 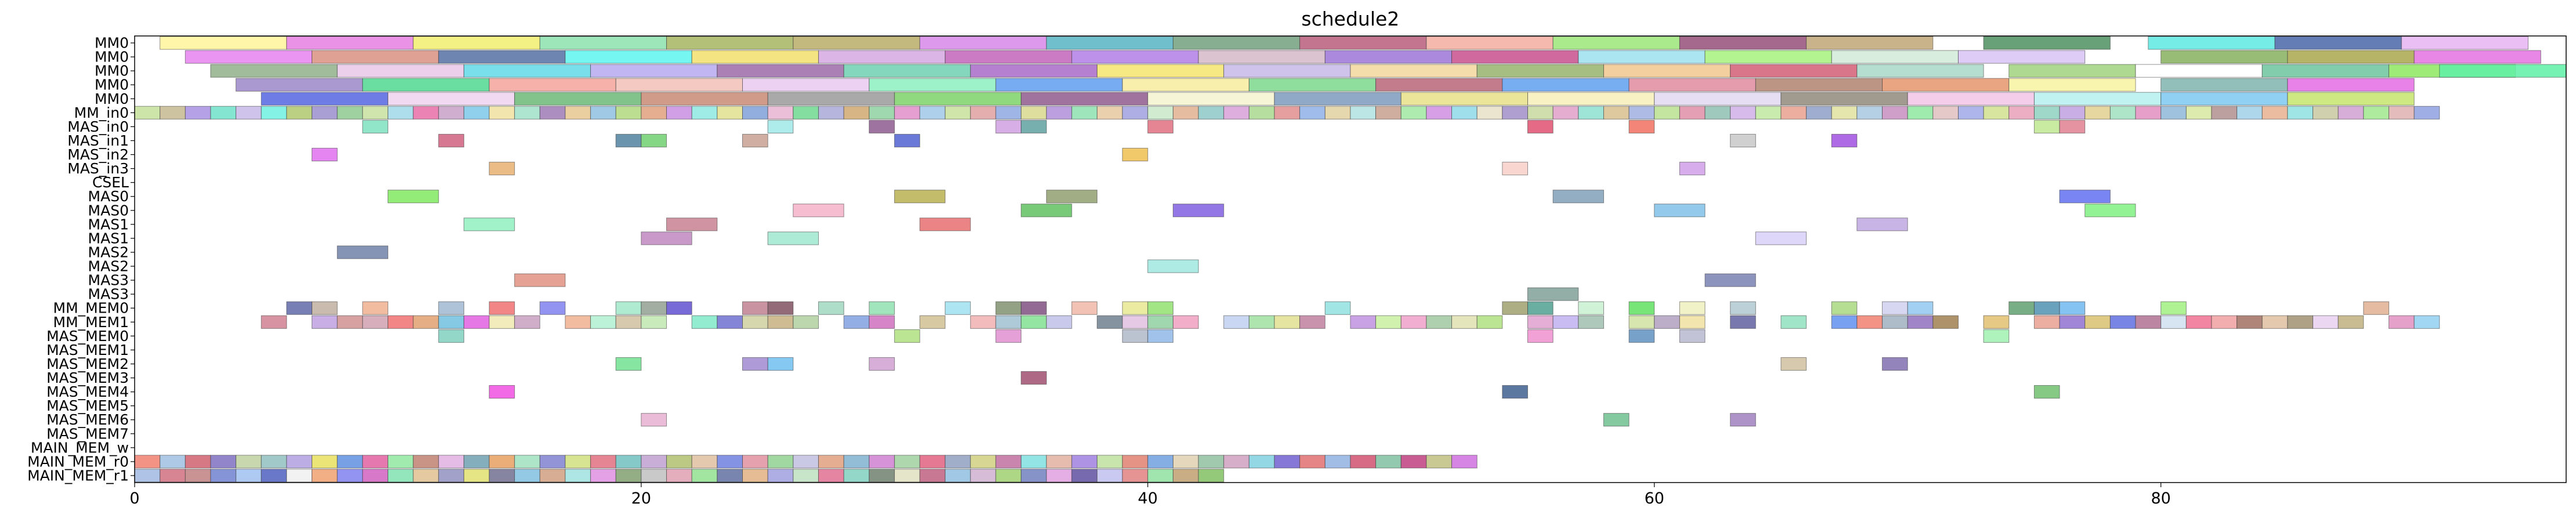 What do you see at coordinates (108, 238) in the screenshot?
I see `row-label: MAS1` at bounding box center [108, 238].